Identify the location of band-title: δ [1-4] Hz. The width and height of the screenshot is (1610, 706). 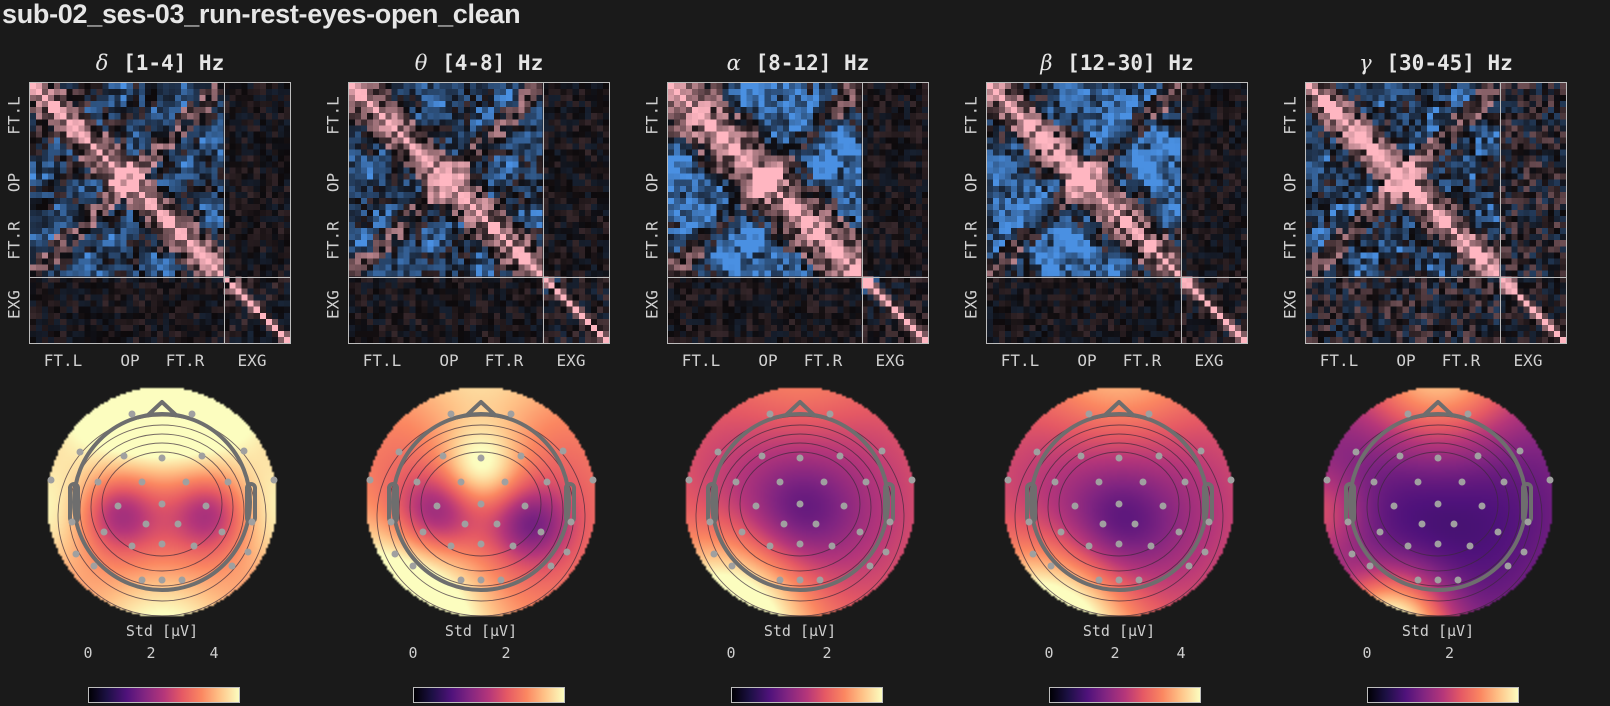
(160, 63).